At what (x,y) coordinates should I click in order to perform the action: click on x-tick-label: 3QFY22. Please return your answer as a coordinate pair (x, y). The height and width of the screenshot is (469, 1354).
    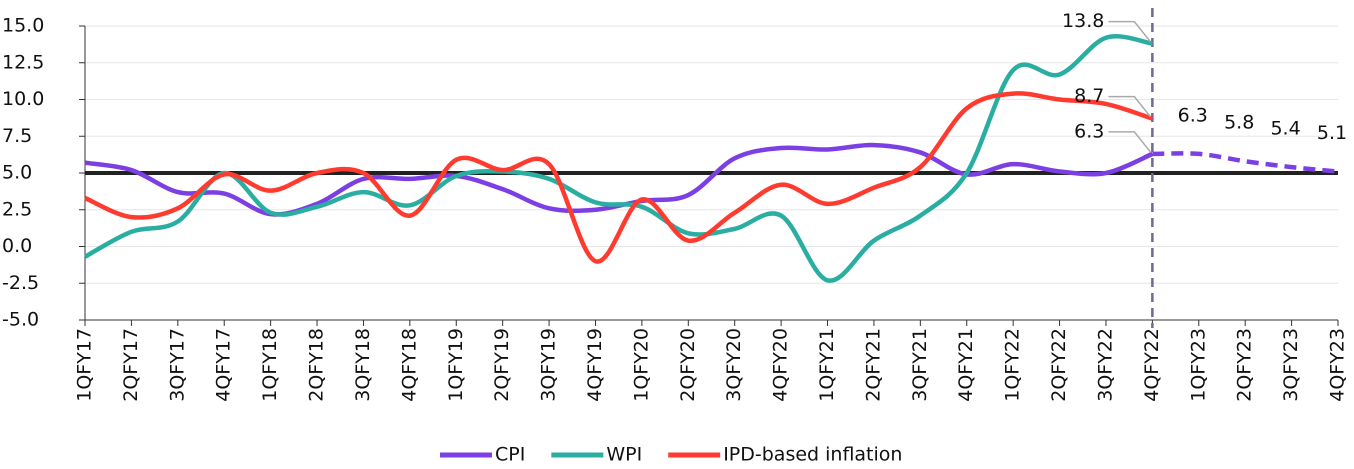
    Looking at the image, I should click on (1105, 365).